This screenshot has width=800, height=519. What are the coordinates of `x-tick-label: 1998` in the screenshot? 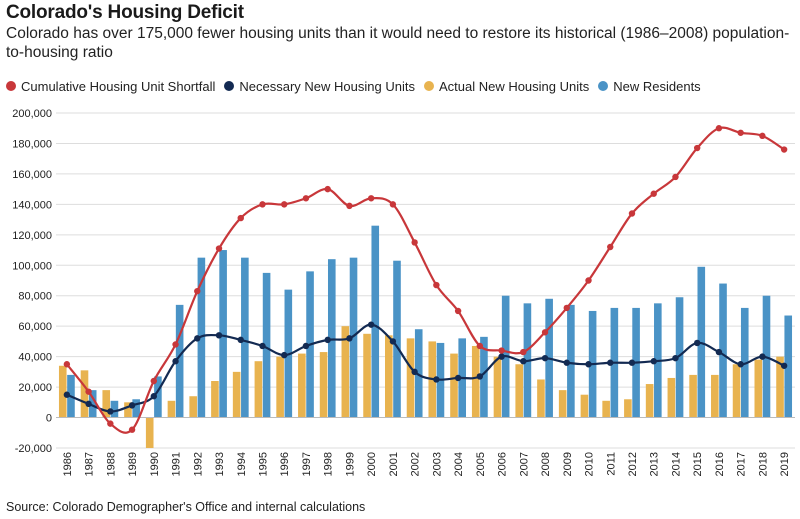 It's located at (329, 464).